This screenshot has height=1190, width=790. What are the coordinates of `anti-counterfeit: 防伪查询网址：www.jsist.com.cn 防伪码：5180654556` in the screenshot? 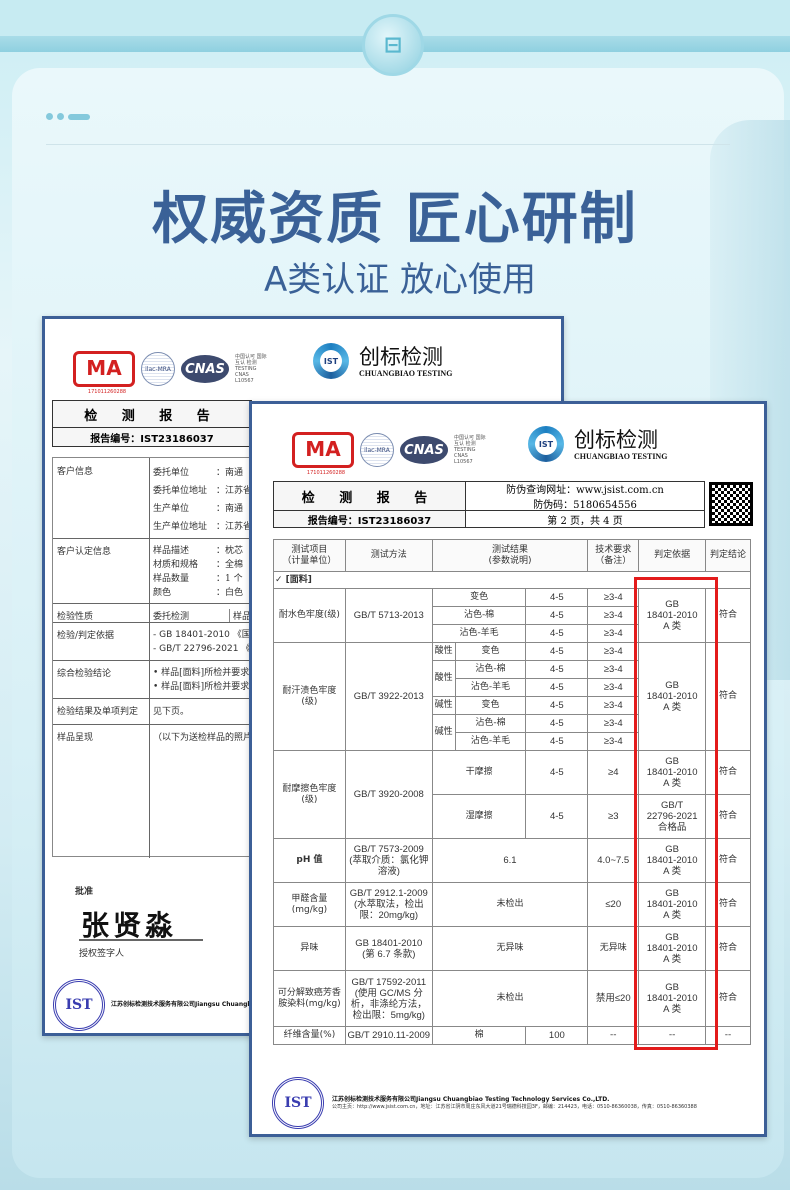 It's located at (585, 496).